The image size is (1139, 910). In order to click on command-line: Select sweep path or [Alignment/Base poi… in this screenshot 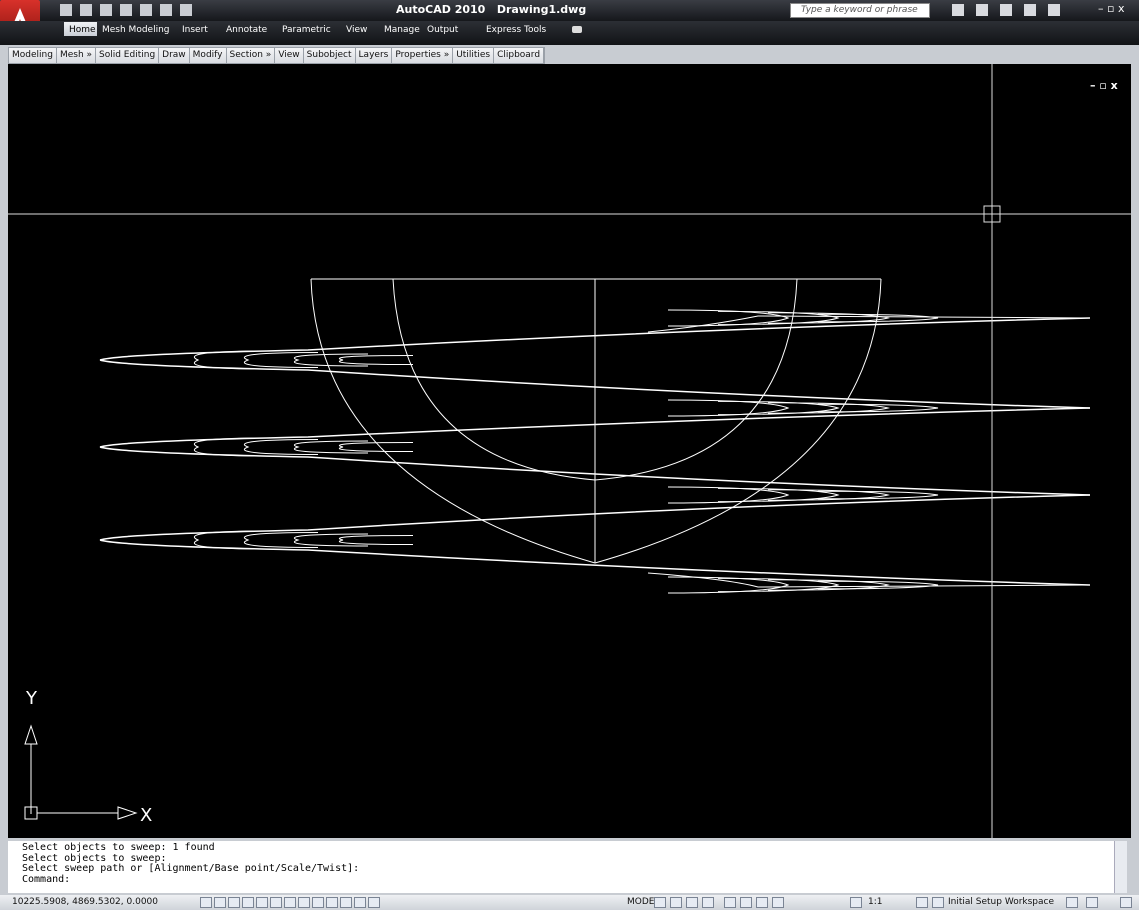, I will do `click(191, 868)`.